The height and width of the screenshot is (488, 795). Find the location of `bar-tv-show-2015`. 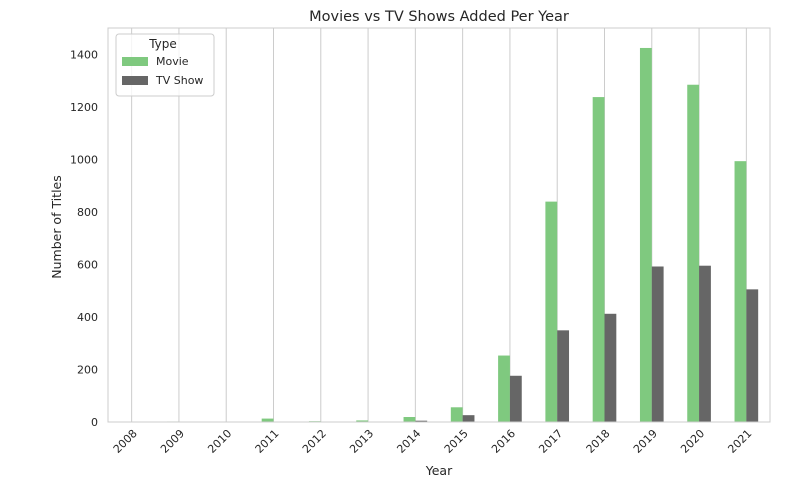

bar-tv-show-2015 is located at coordinates (469, 418).